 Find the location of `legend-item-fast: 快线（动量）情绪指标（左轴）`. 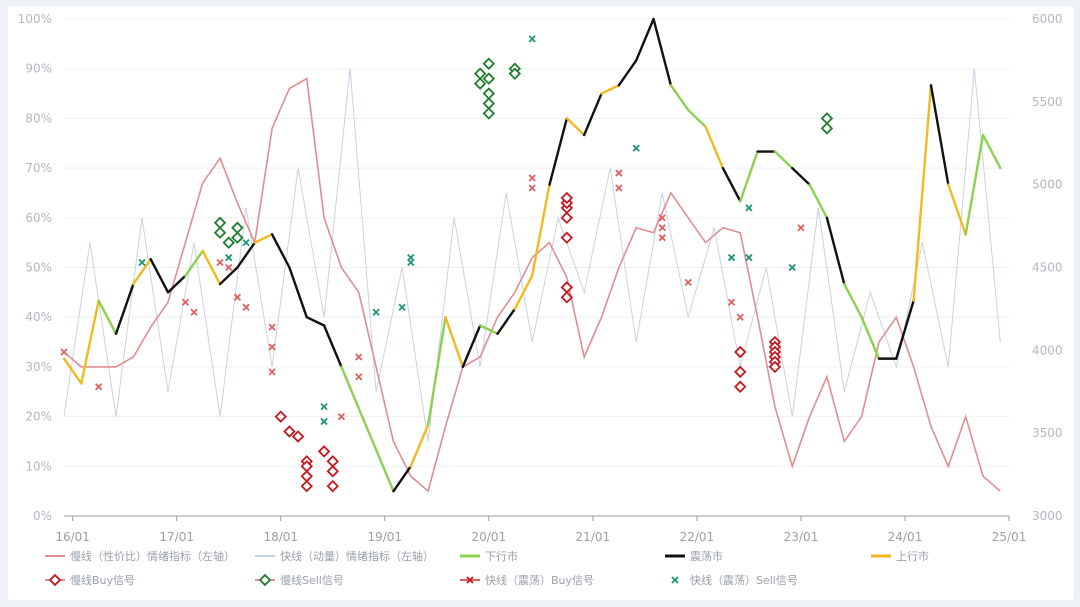

legend-item-fast: 快线（动量）情绪指标（左轴） is located at coordinates (344, 556).